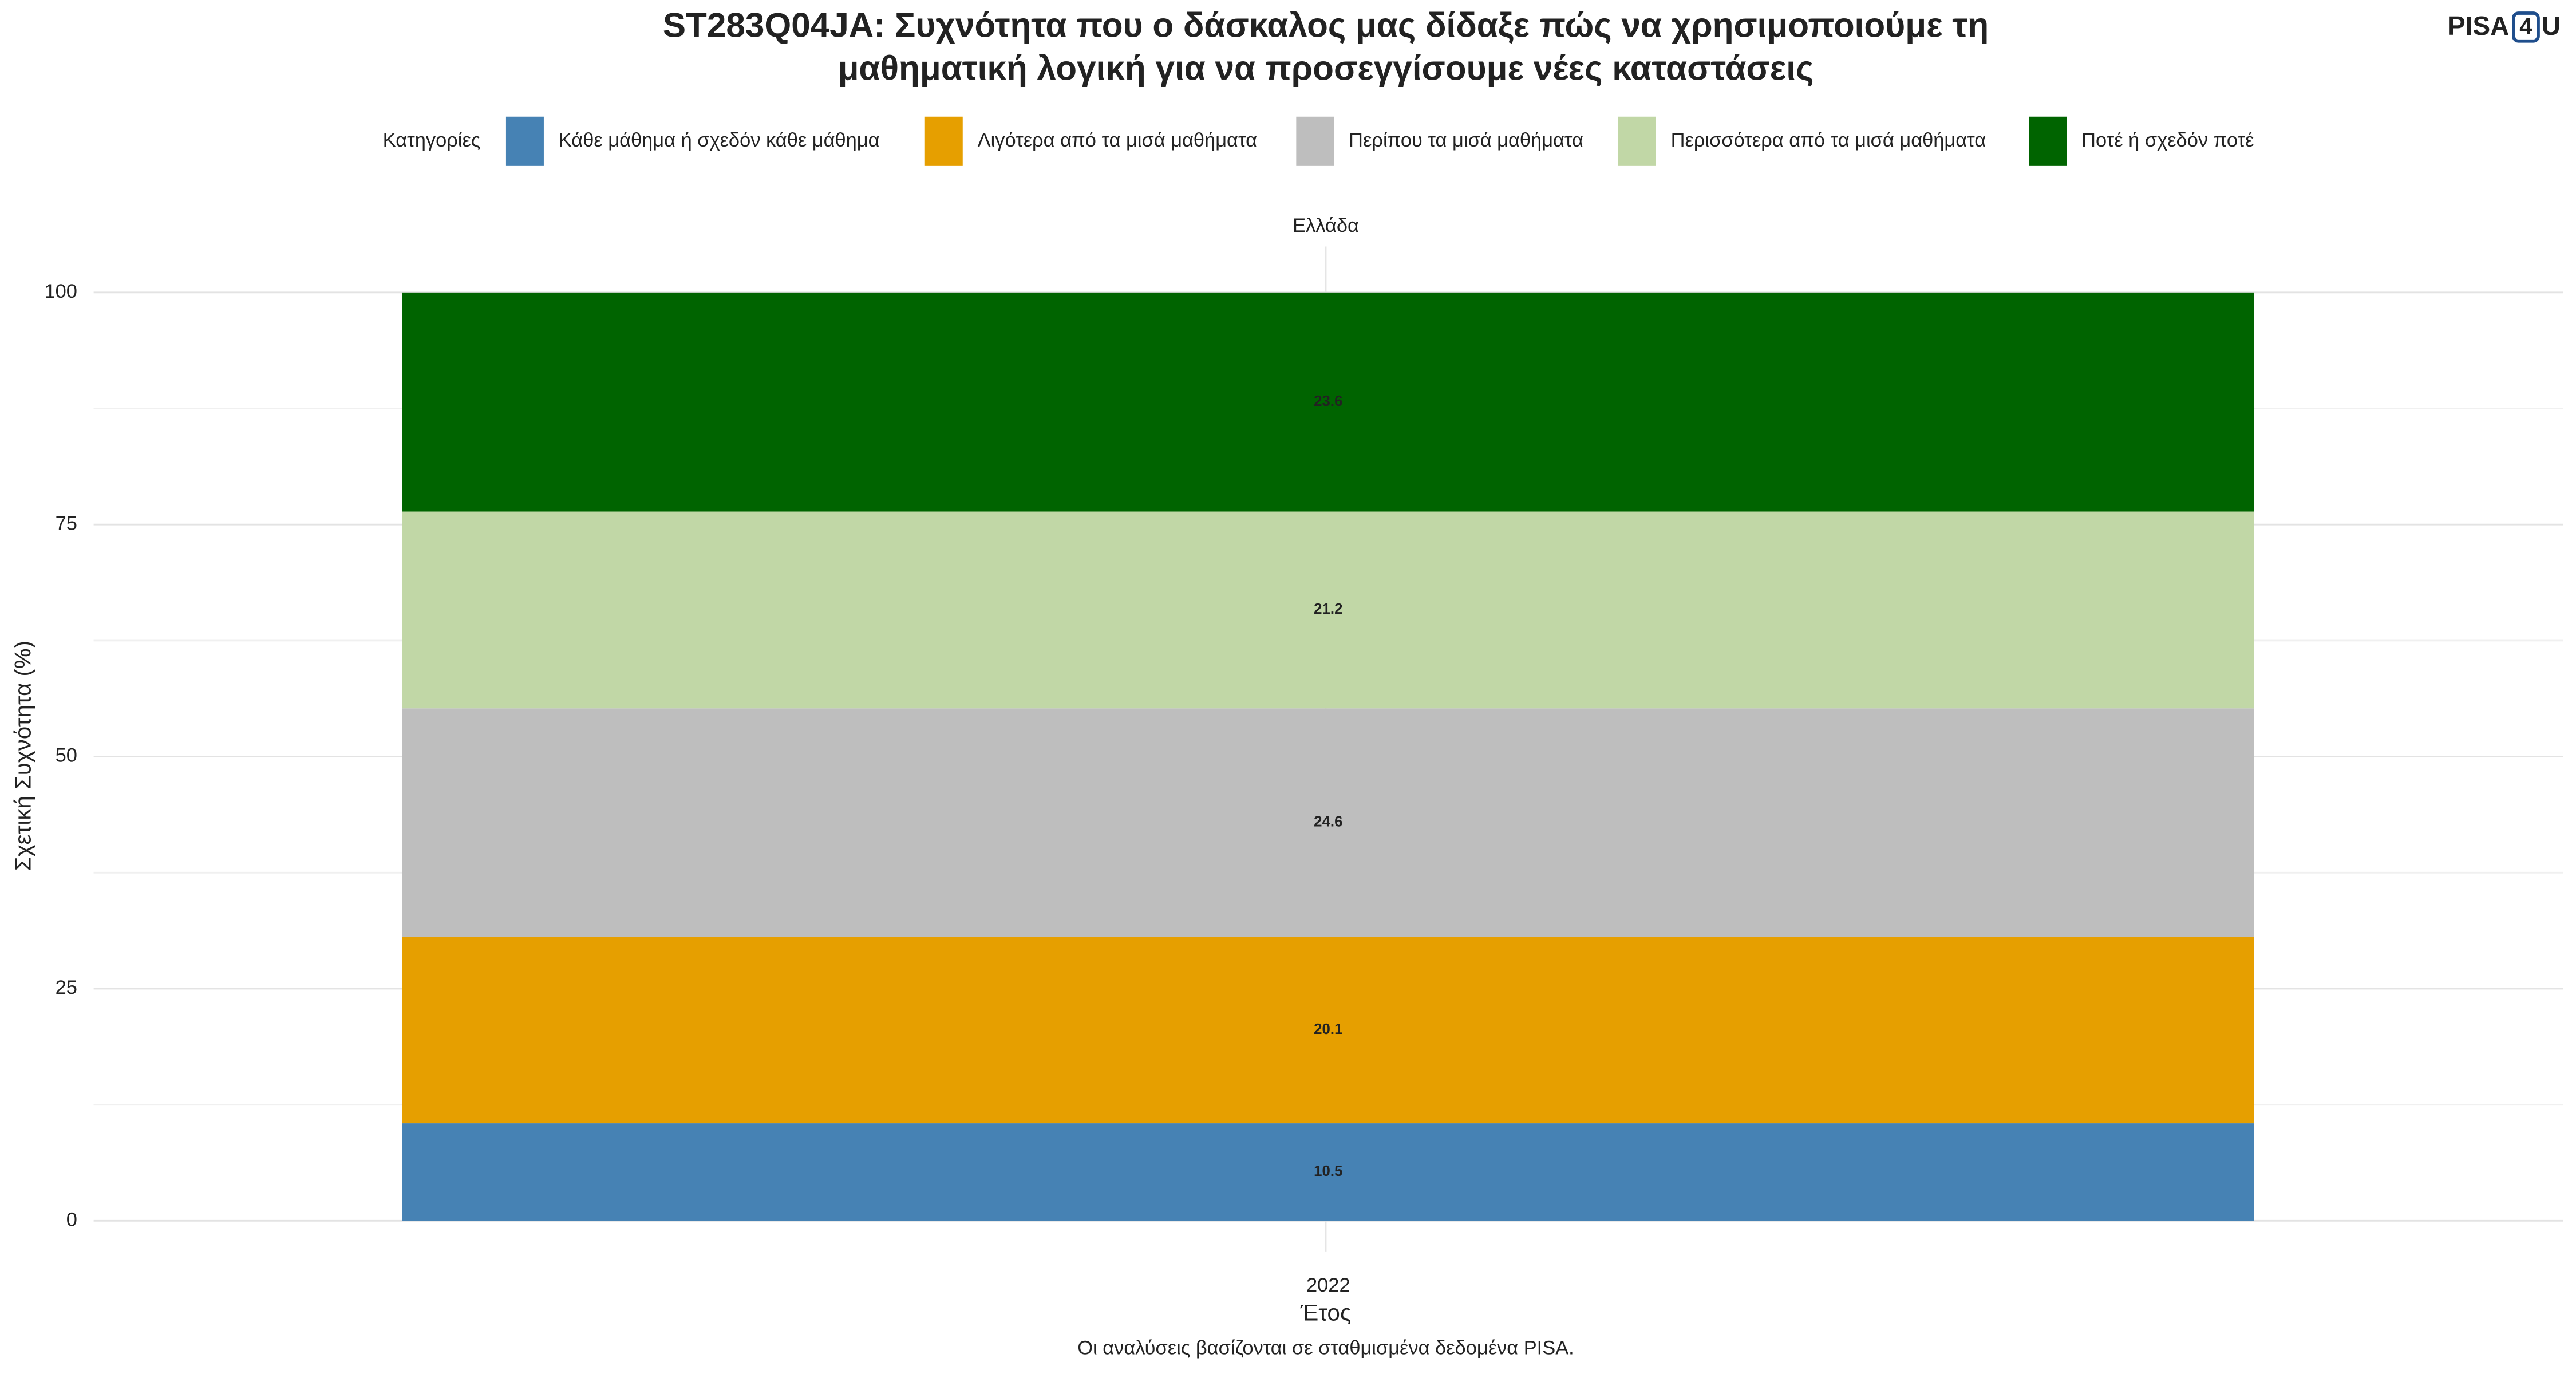  I want to click on legend-label: Περισσότερα από τα μισά μαθήματα, so click(1828, 140).